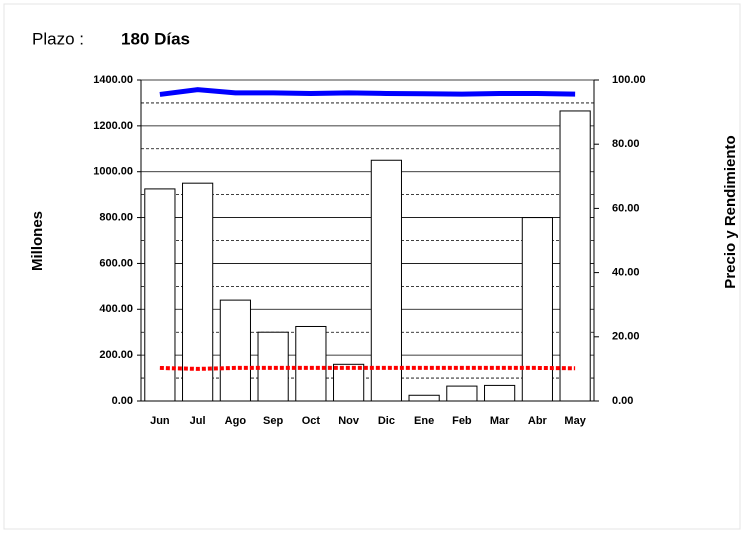 The height and width of the screenshot is (533, 744). I want to click on x-tick-label: Ene, so click(424, 421).